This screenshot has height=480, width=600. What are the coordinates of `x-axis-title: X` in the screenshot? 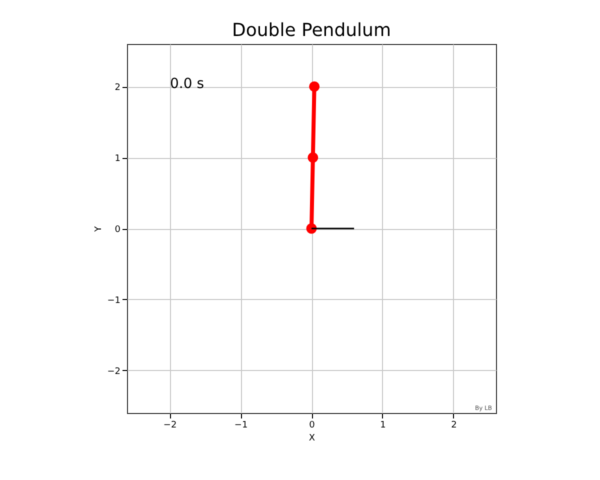 It's located at (312, 439).